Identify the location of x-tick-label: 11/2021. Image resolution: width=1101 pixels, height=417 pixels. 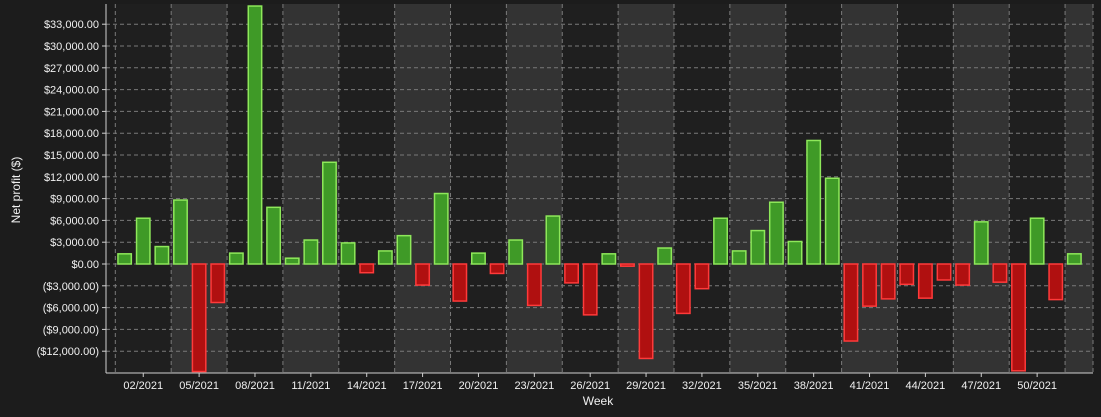
(310, 386).